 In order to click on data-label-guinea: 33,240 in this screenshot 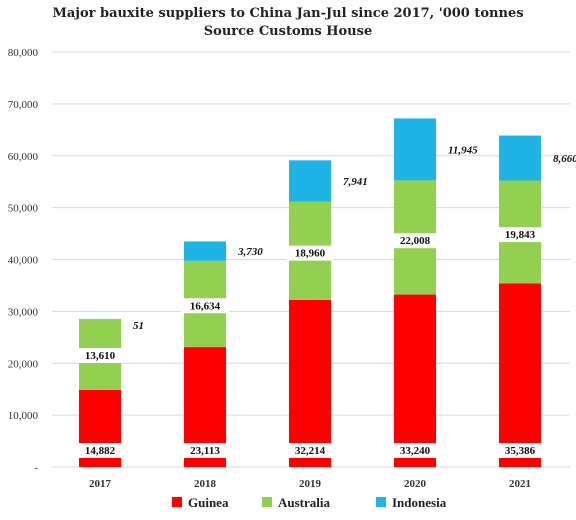, I will do `click(415, 451)`.